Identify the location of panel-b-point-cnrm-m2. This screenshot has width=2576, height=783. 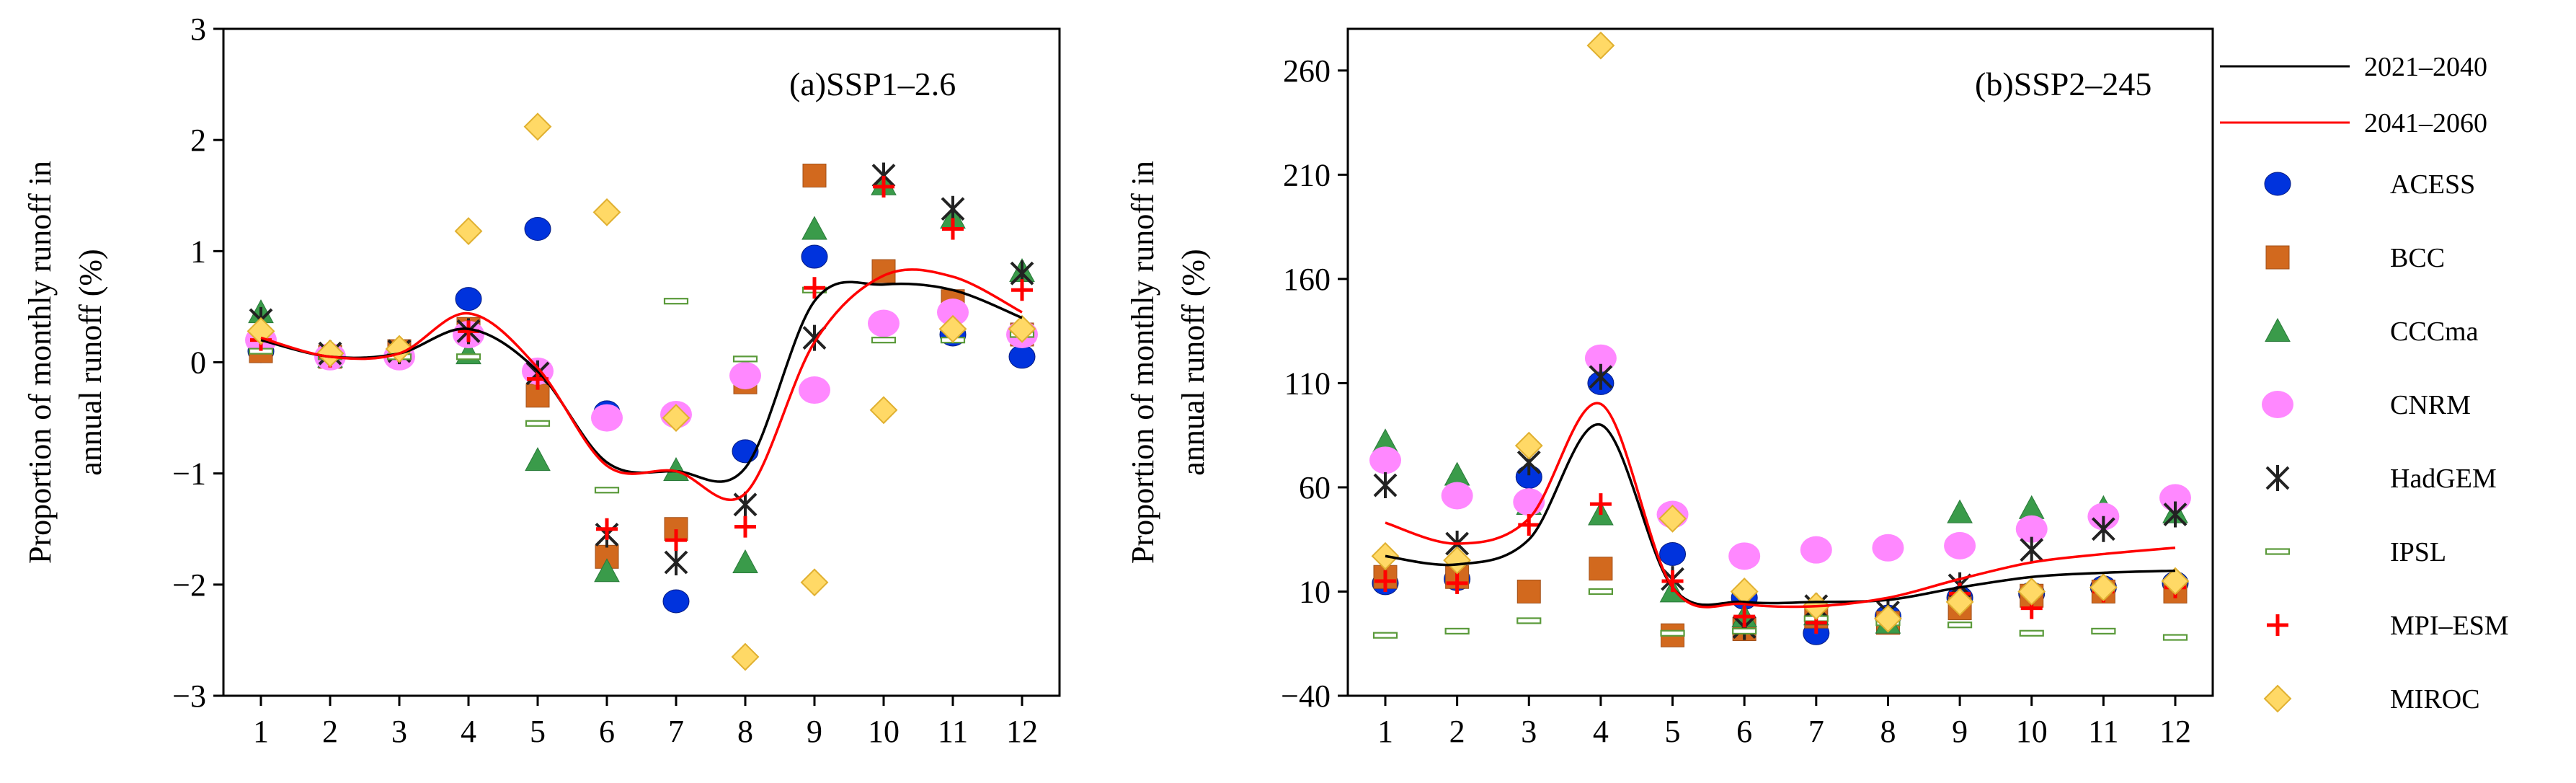
(1457, 496).